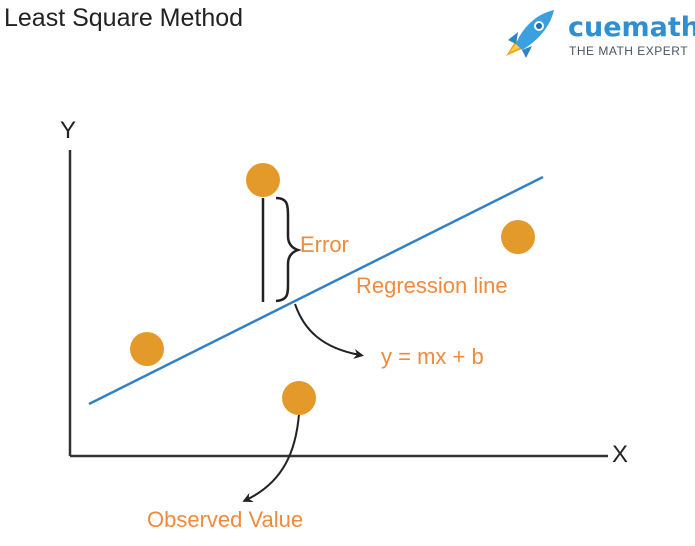 This screenshot has width=695, height=546. Describe the element at coordinates (620, 454) in the screenshot. I see `x-axis-label: X` at that location.